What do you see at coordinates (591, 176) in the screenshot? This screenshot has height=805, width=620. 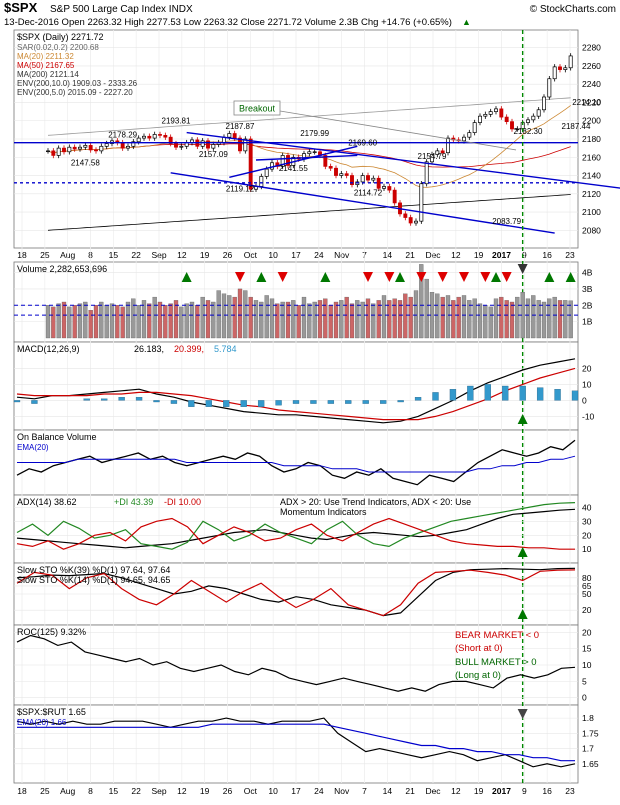 I see `y-tick-label: 2140` at bounding box center [591, 176].